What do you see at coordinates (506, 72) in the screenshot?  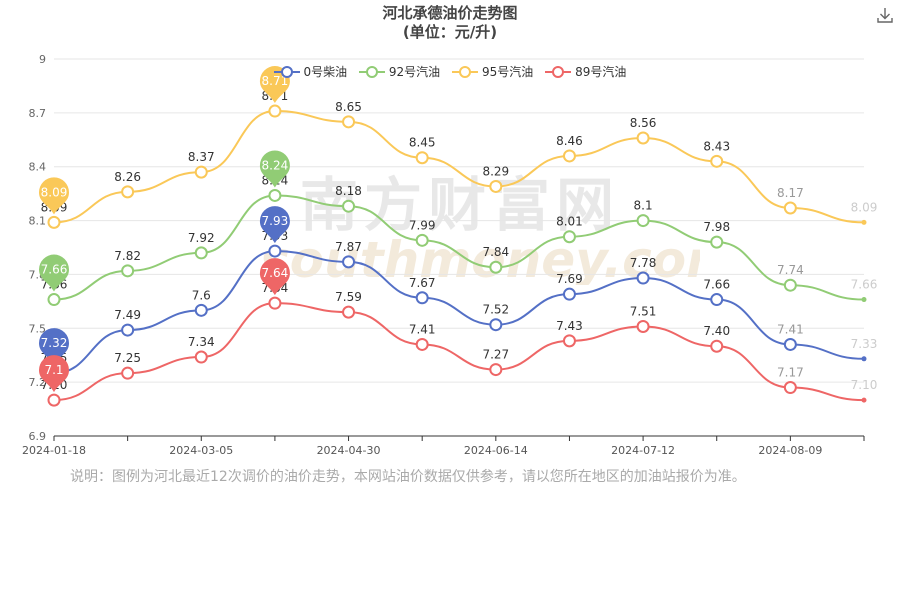 I see `legend-label: 95号汽油` at bounding box center [506, 72].